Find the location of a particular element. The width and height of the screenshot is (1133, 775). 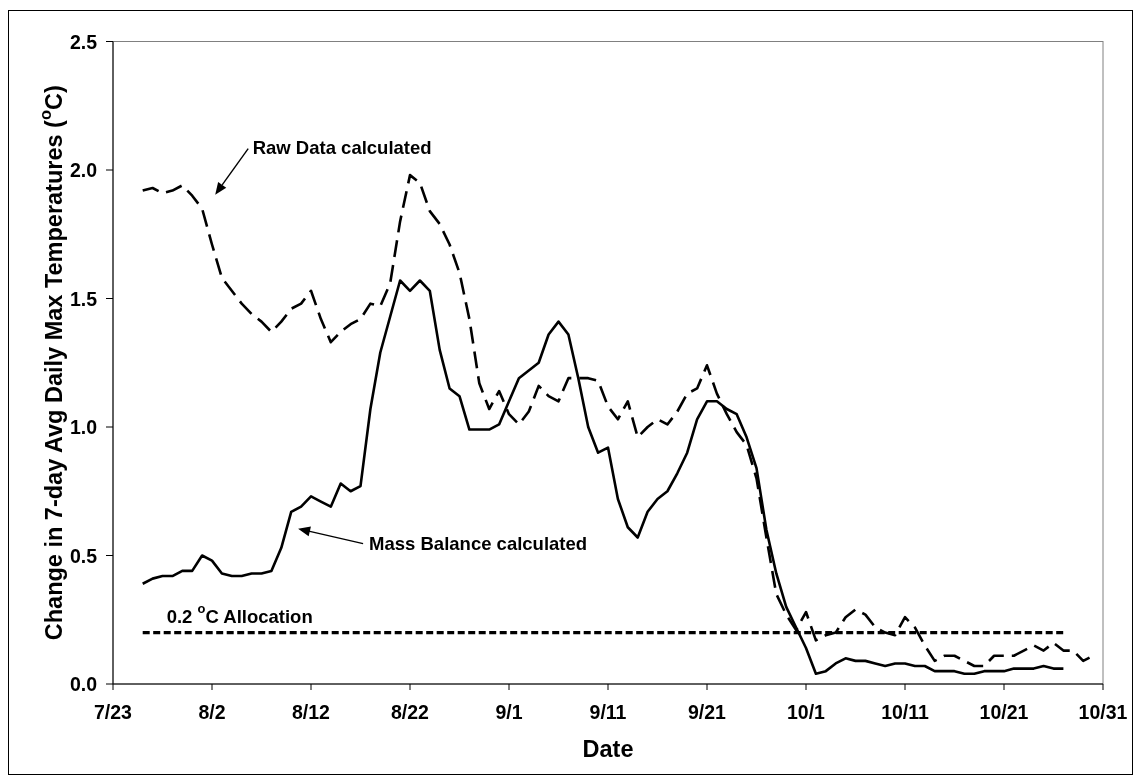

x-tick-label: 10/11 is located at coordinates (905, 712).